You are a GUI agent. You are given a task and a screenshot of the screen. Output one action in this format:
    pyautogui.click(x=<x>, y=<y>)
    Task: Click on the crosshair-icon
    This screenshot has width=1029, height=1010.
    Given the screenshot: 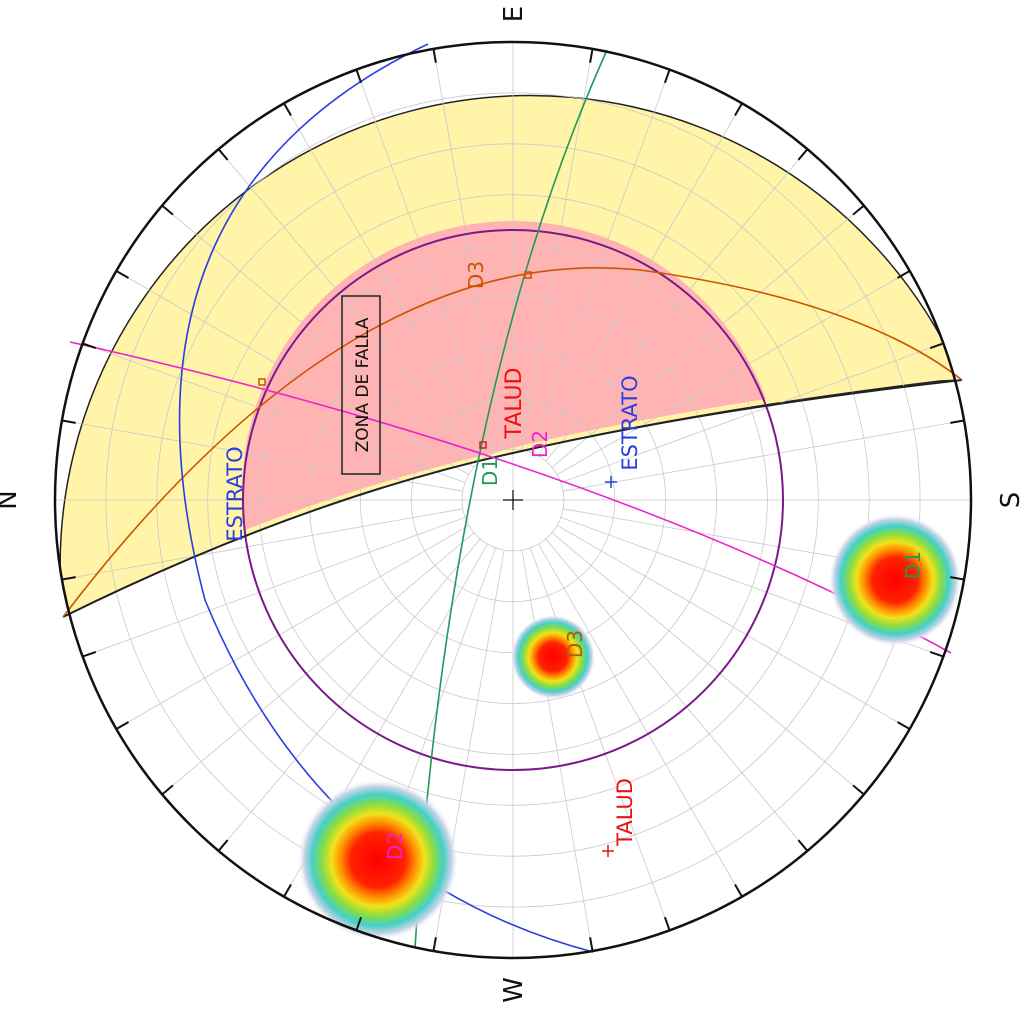 What is the action you would take?
    pyautogui.click(x=513, y=500)
    